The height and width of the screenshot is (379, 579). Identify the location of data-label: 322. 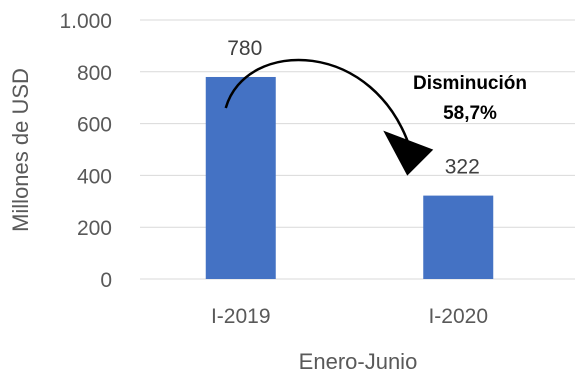
(462, 167).